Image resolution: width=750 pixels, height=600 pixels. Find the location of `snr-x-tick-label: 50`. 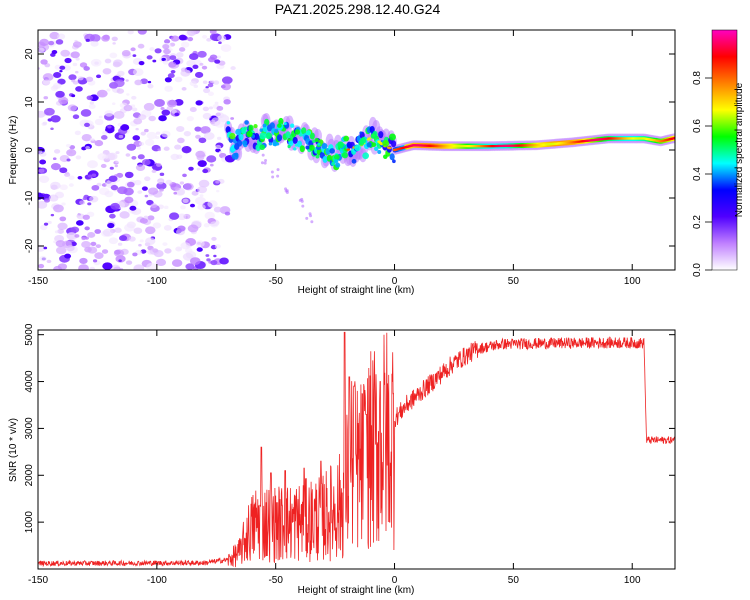

snr-x-tick-label: 50 is located at coordinates (514, 580).